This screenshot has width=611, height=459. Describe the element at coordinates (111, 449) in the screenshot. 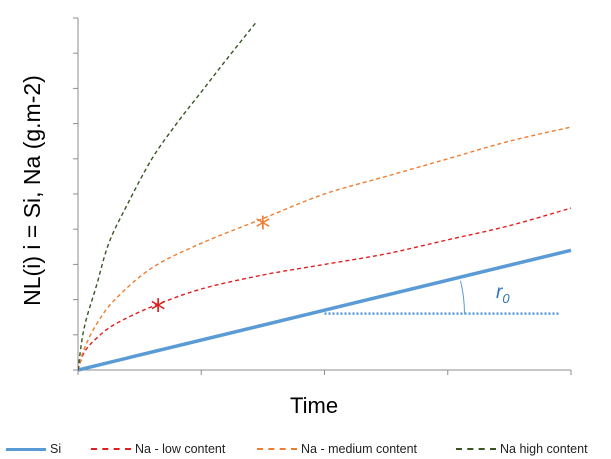

I see `legend-swatch-na-low` at that location.